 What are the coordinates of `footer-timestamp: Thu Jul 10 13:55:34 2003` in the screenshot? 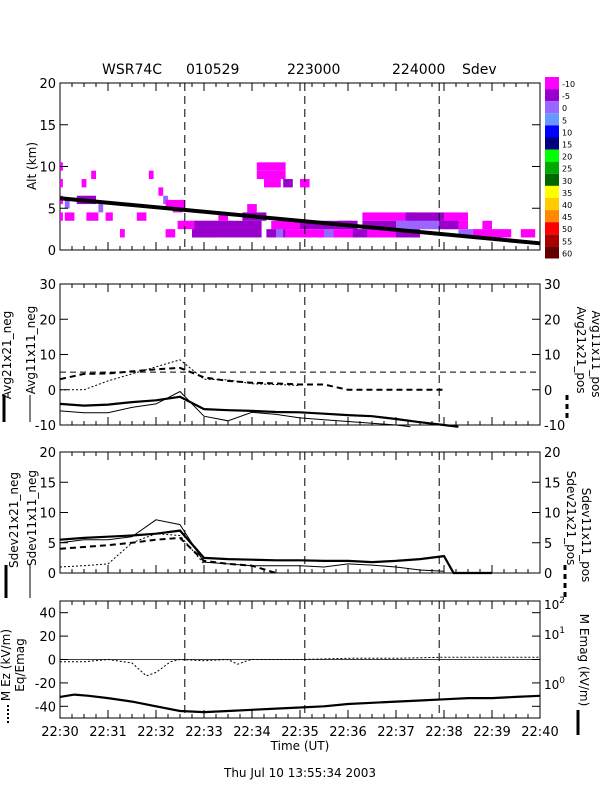 It's located at (299, 773).